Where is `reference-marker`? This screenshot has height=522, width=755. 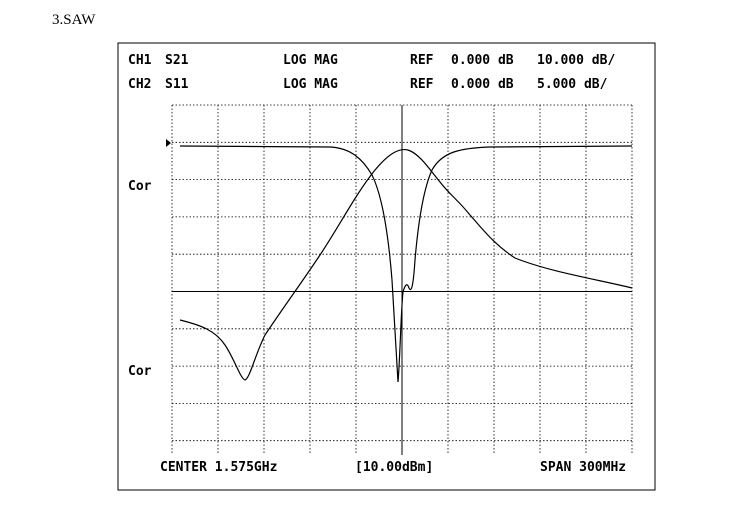
reference-marker is located at coordinates (168, 143).